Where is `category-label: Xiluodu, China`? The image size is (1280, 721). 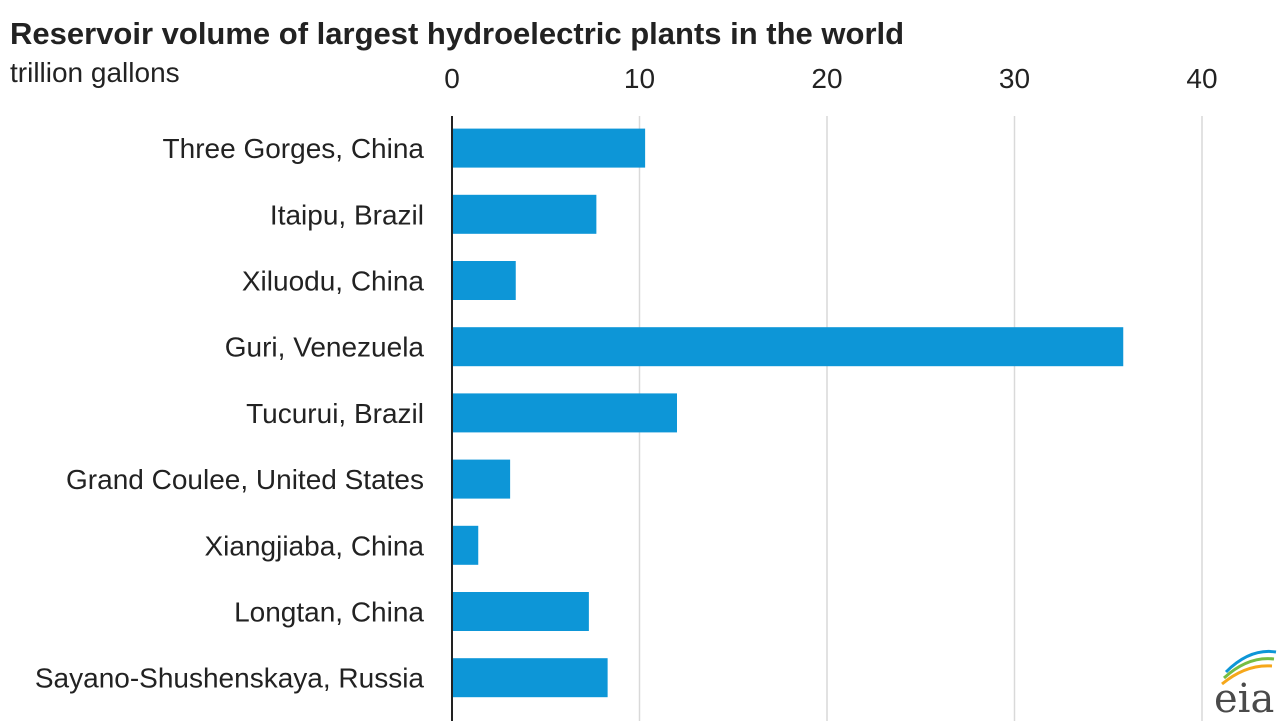 category-label: Xiluodu, China is located at coordinates (333, 281).